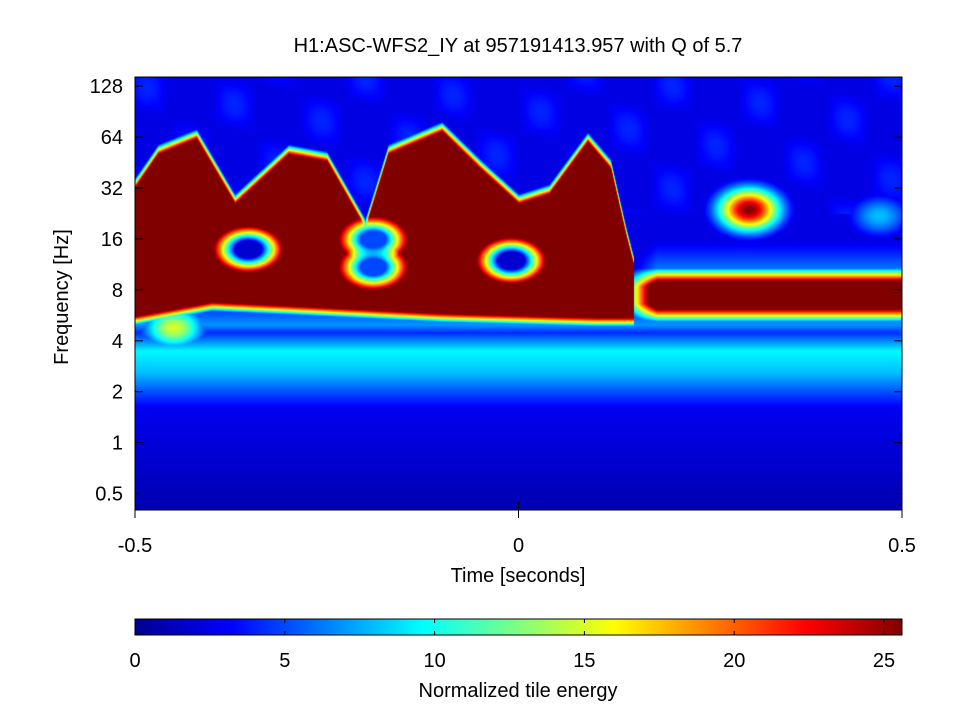 Image resolution: width=960 pixels, height=720 pixels. I want to click on y-tick-label: 2, so click(117, 393).